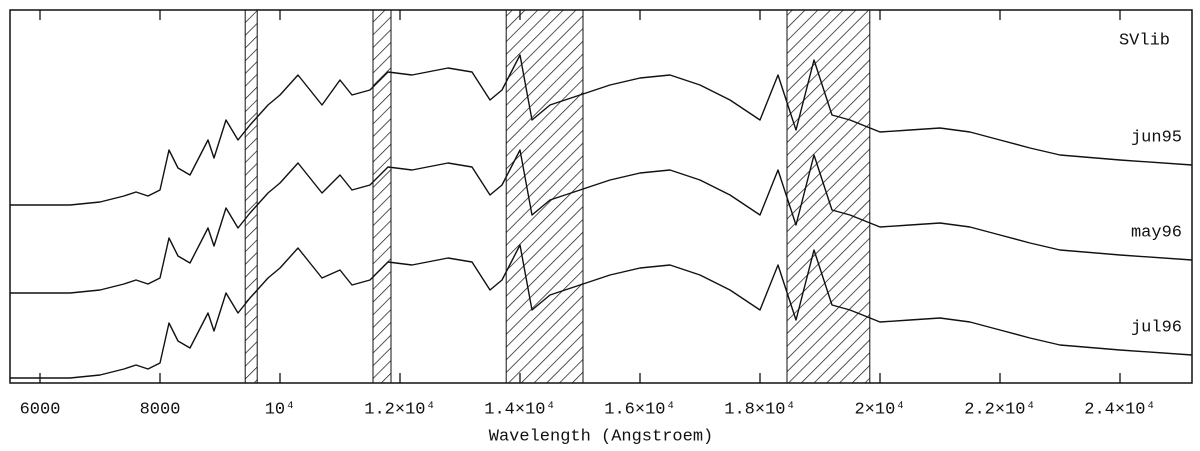 Image resolution: width=1200 pixels, height=451 pixels. I want to click on x-axis-label: Wavelength (Angstroem), so click(601, 436).